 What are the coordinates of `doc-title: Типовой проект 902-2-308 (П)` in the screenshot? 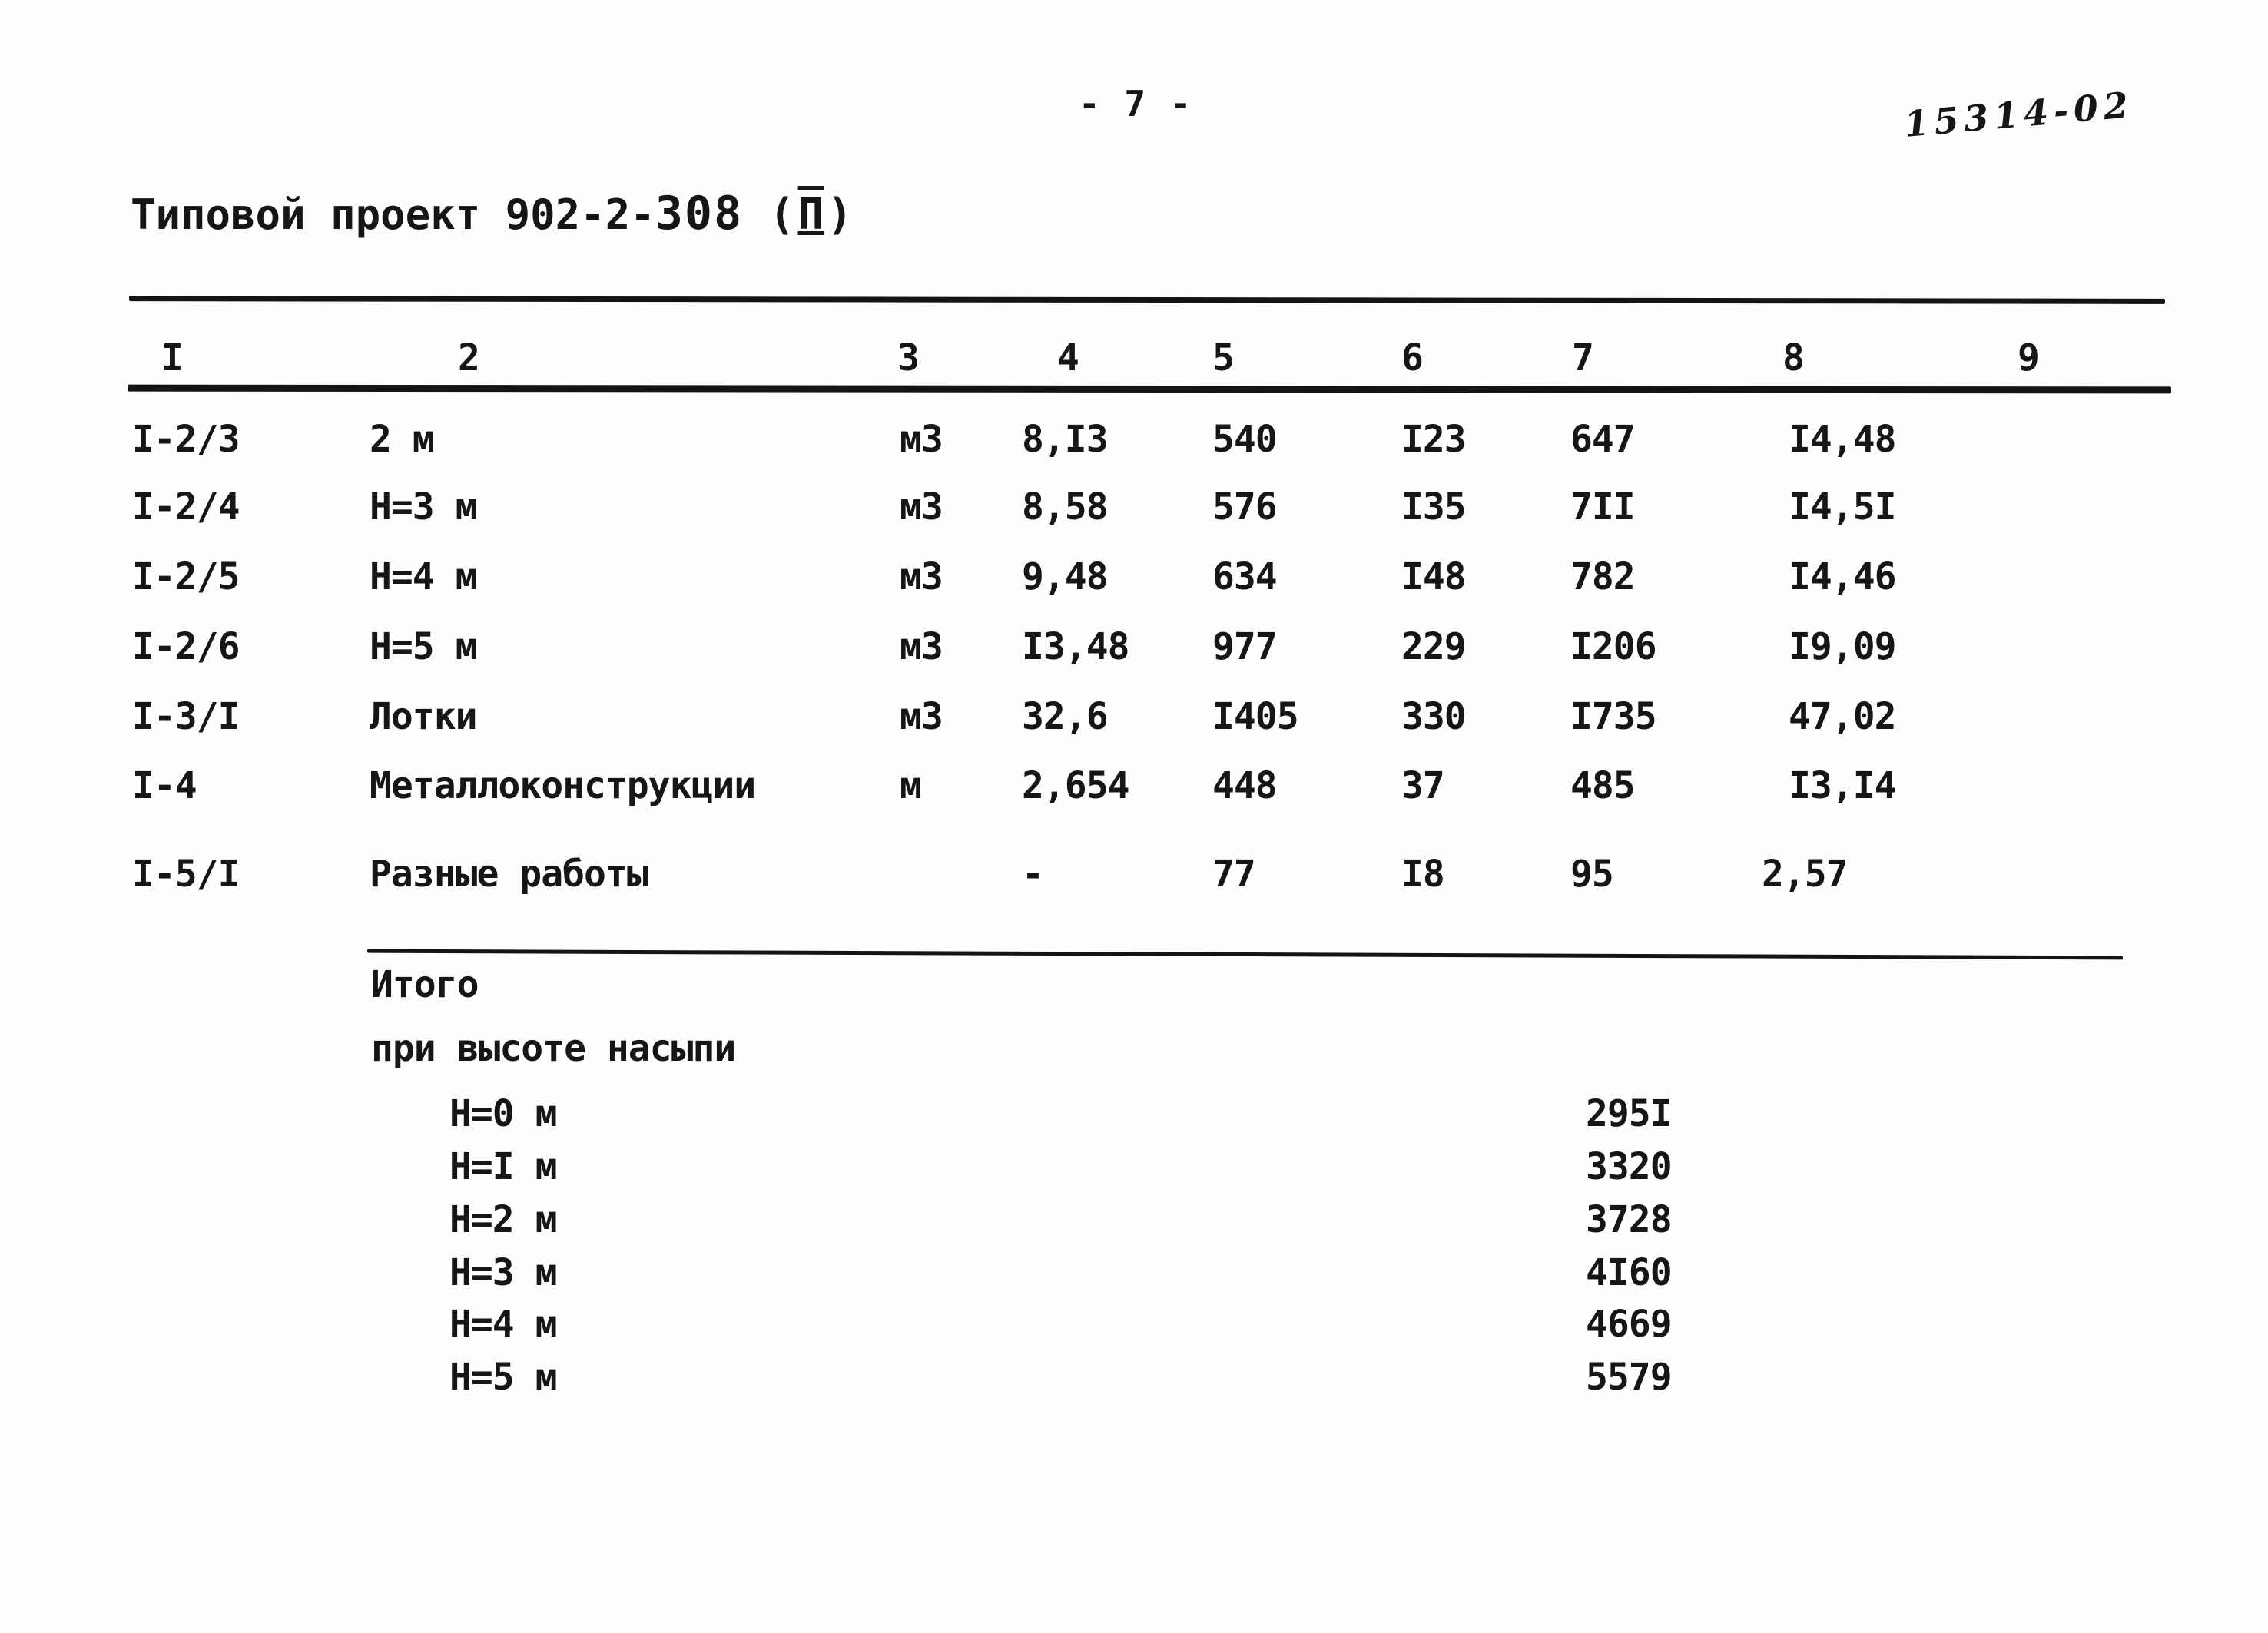 It's located at (492, 213).